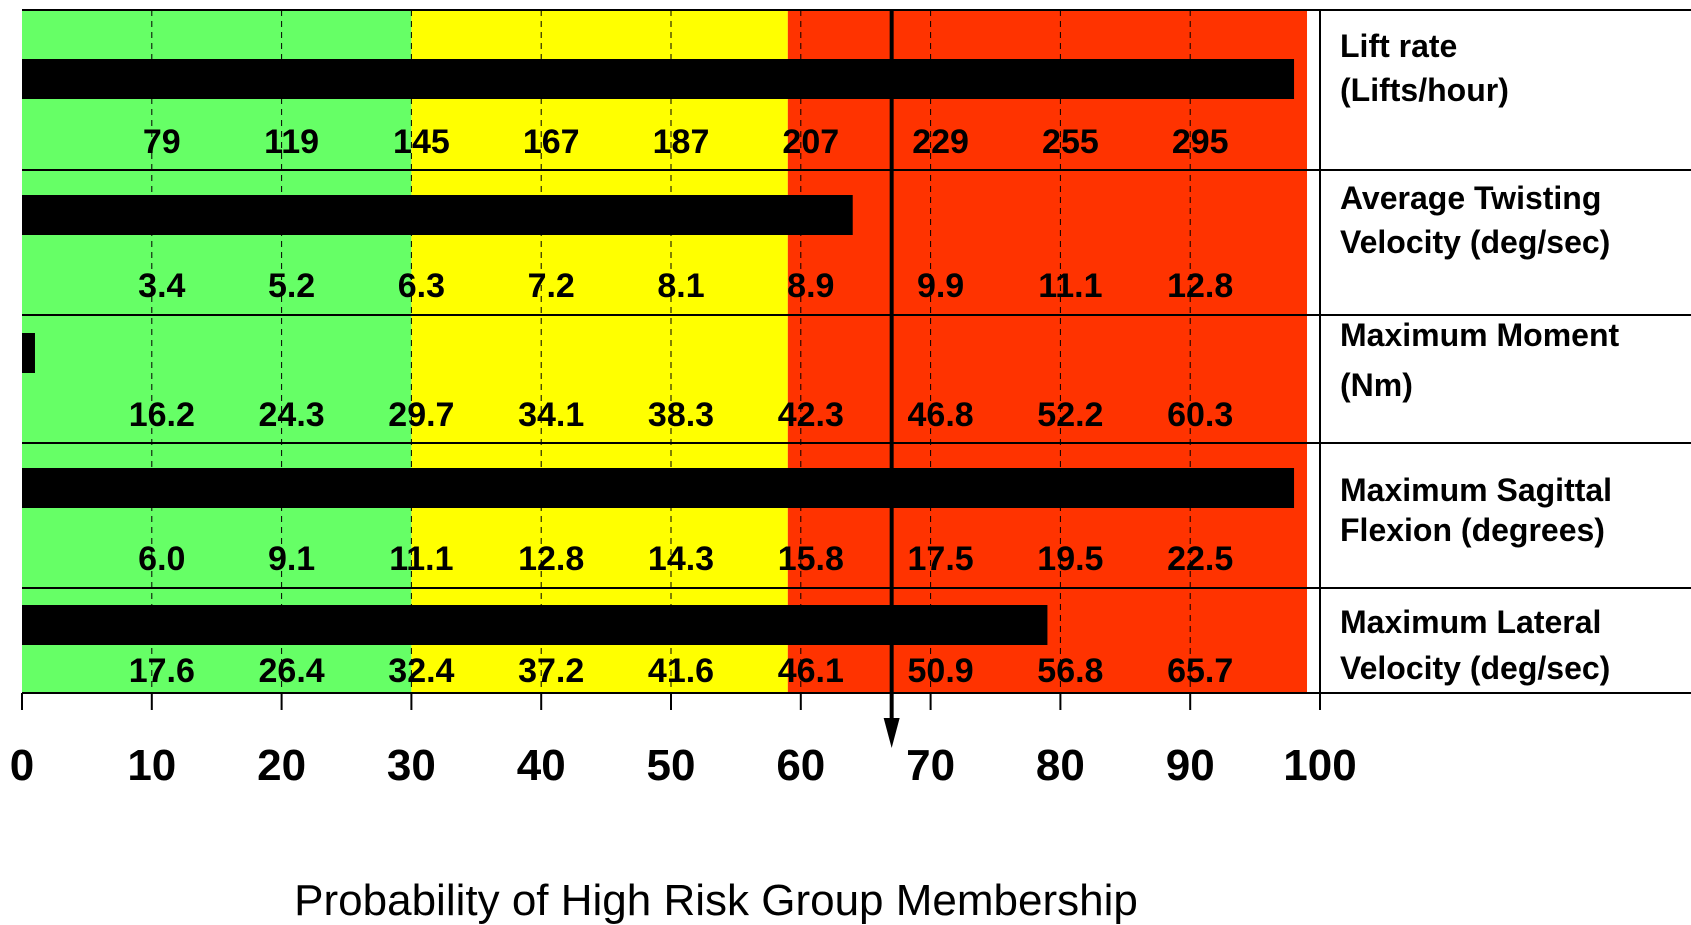  What do you see at coordinates (151, 765) in the screenshot?
I see `x-tick-label: 10` at bounding box center [151, 765].